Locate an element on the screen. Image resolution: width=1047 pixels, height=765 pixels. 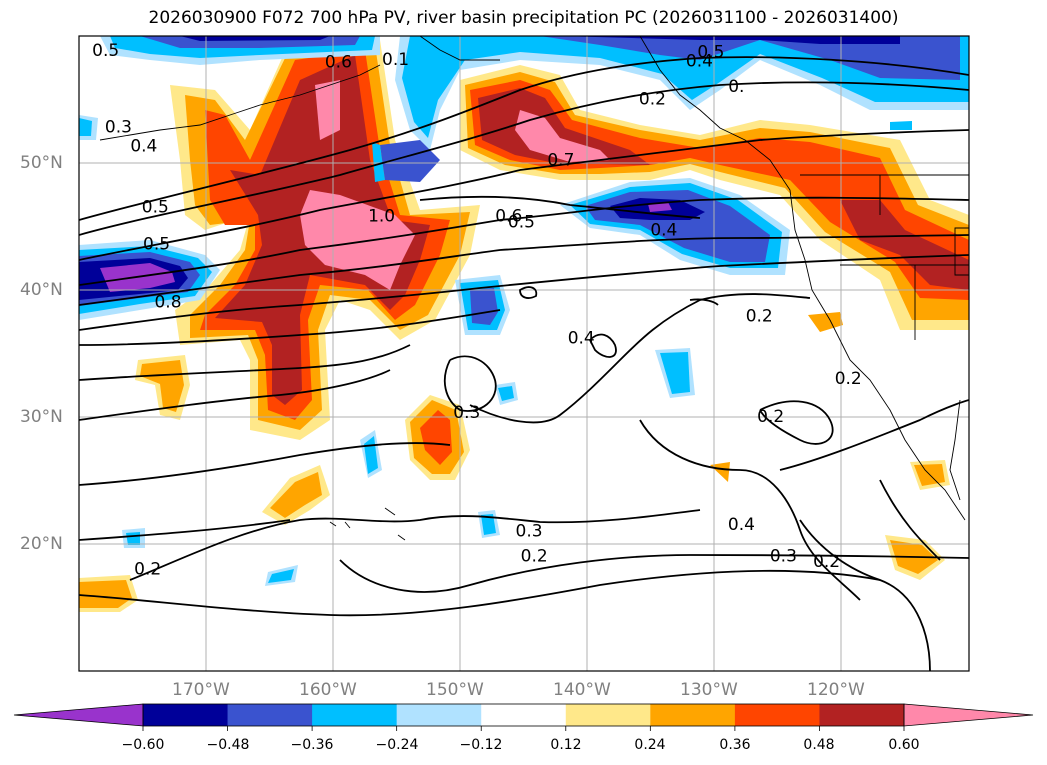
contour-label: 0.1 is located at coordinates (395, 60).